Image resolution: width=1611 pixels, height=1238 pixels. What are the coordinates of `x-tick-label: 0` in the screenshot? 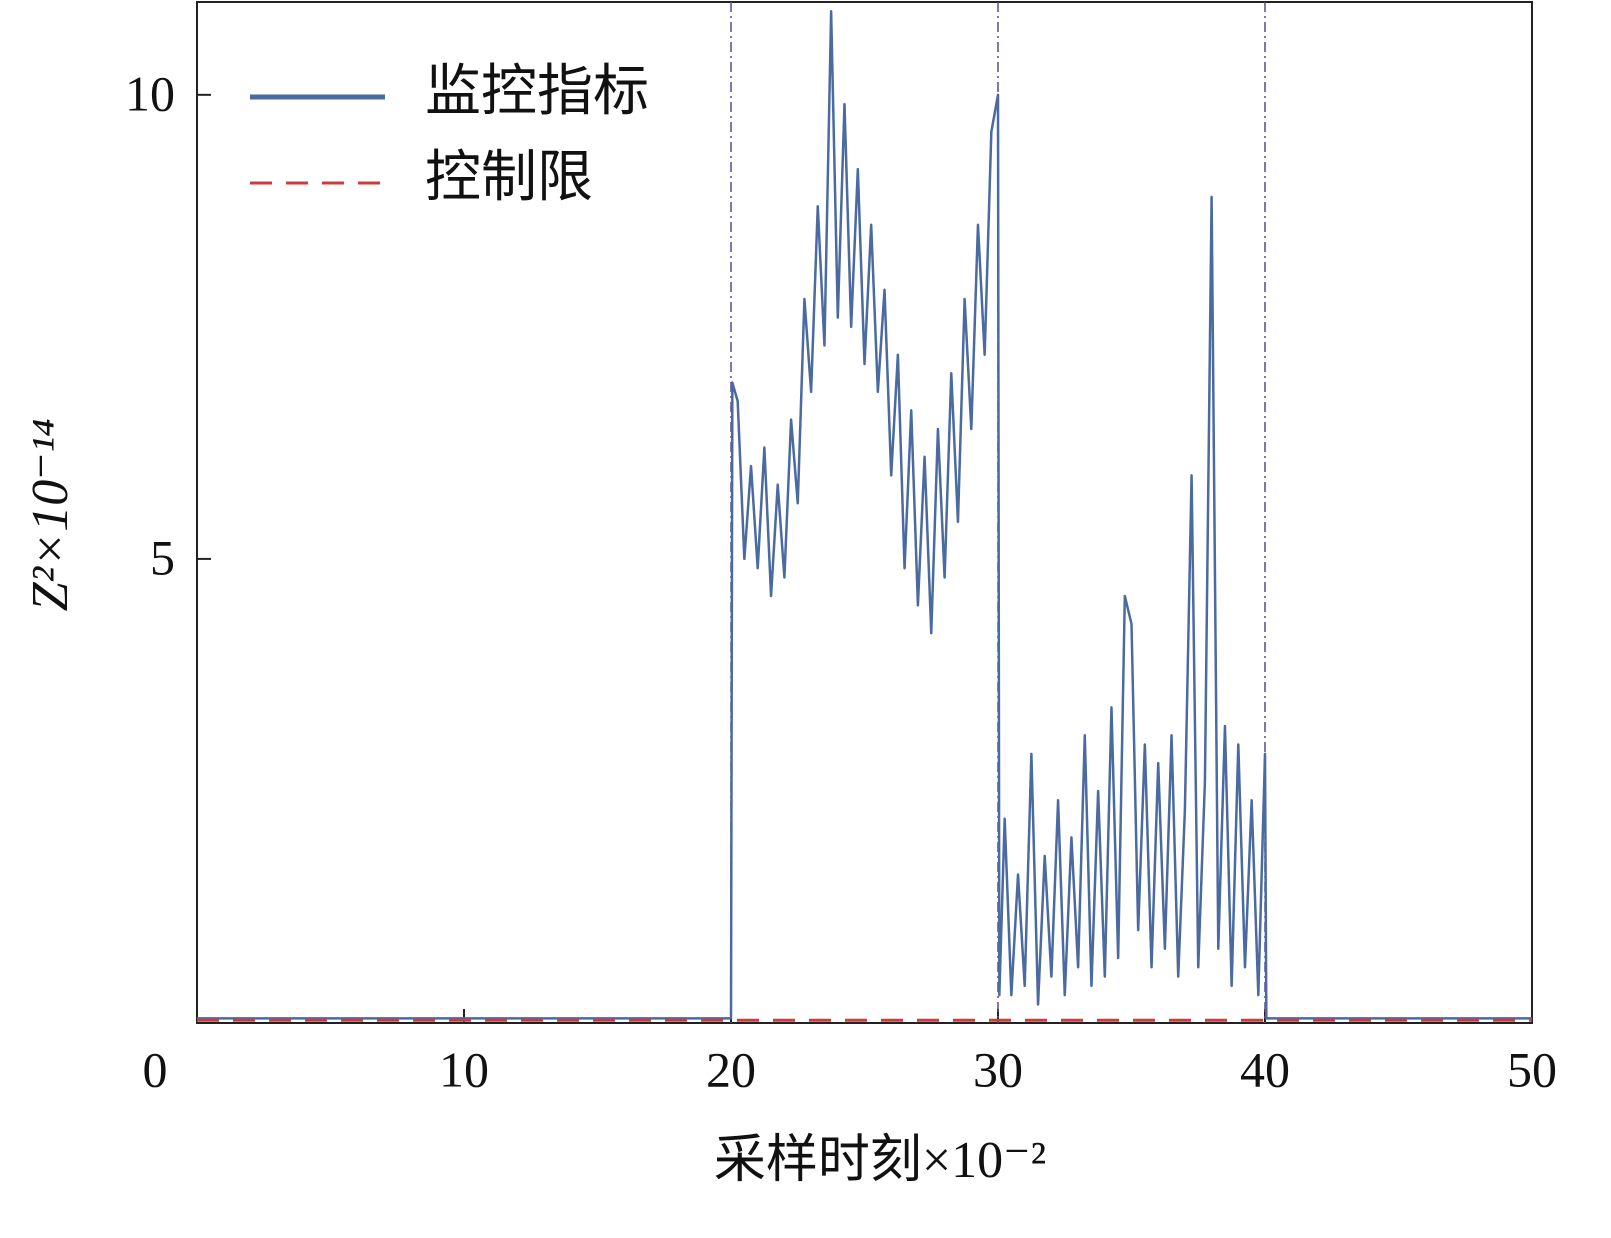 It's located at (155, 1069).